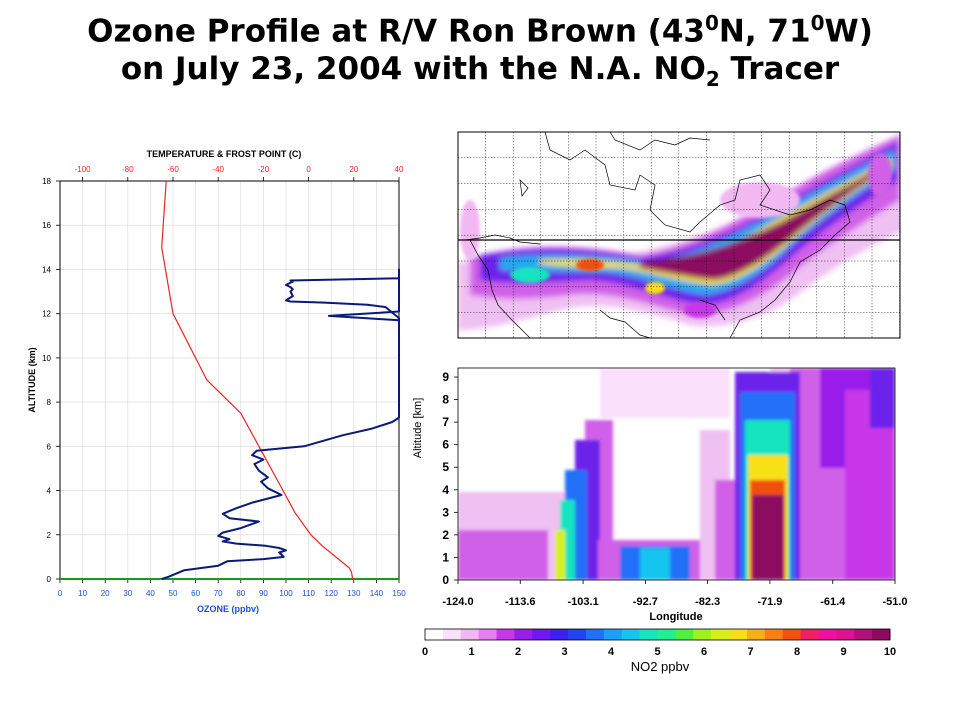 This screenshot has width=960, height=720. I want to click on colorbar-tick-label: 7, so click(750, 652).